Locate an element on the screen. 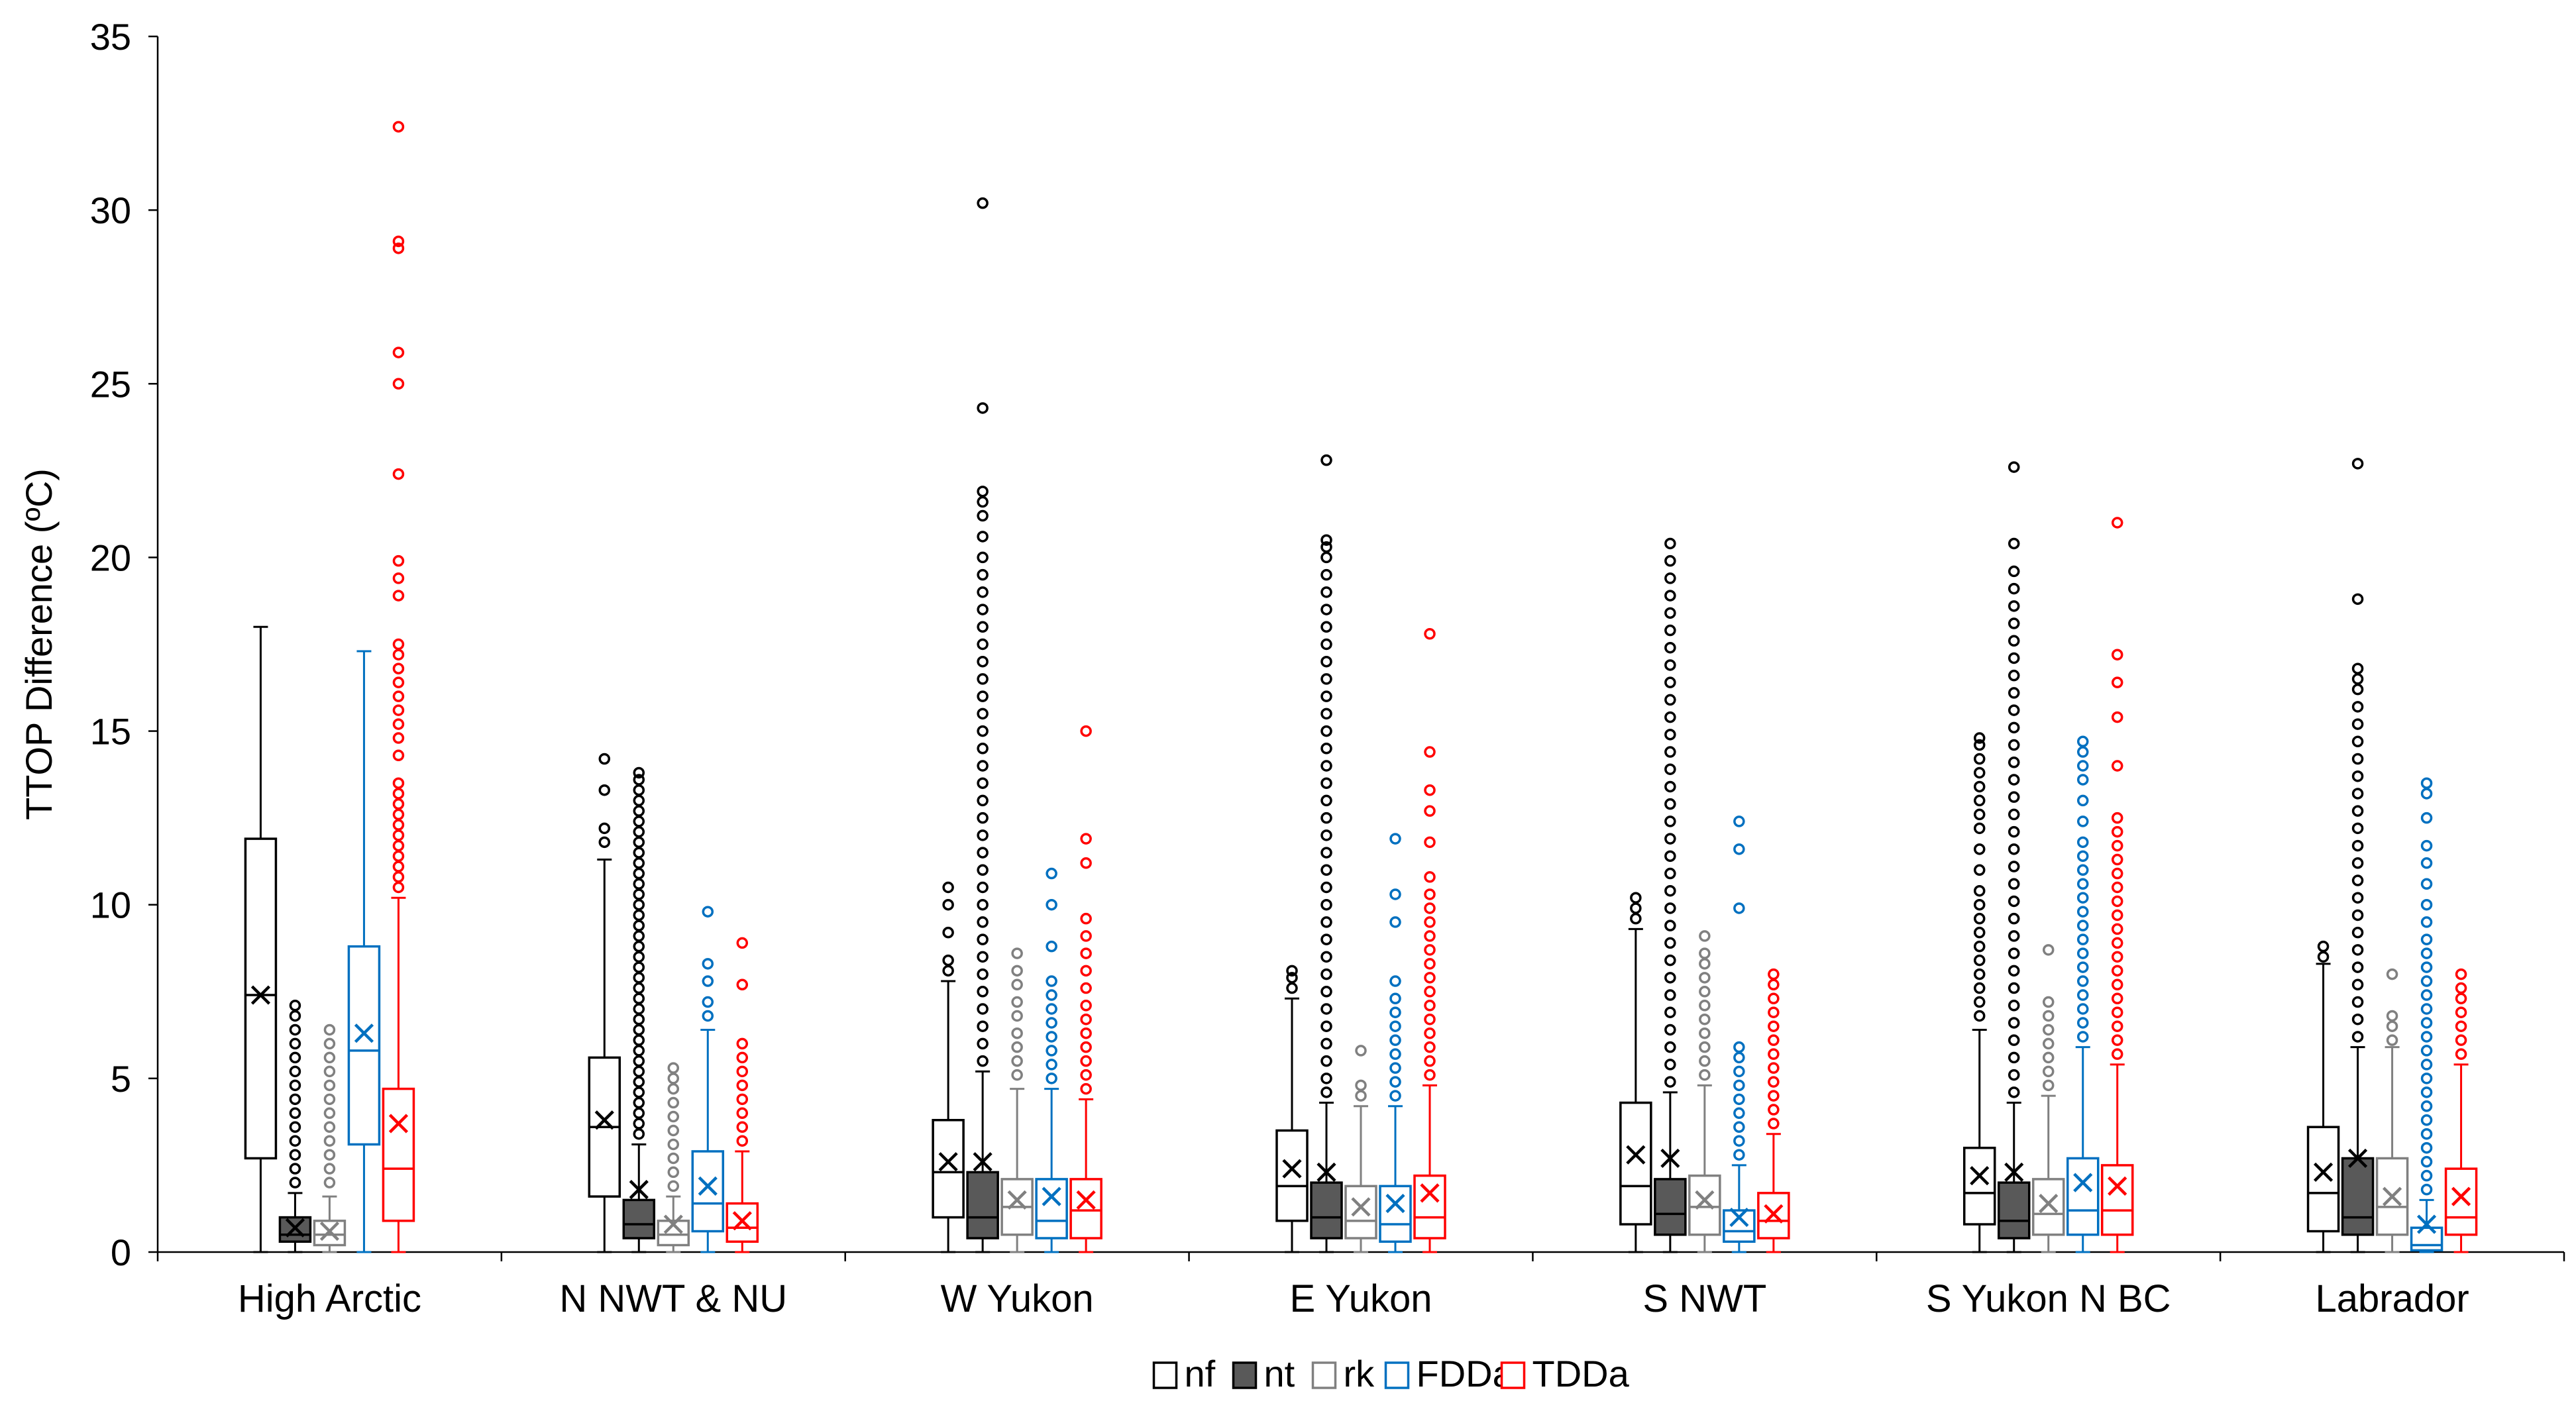 Image resolution: width=2576 pixels, height=1421 pixels. legend-label: FDDa is located at coordinates (1466, 1374).